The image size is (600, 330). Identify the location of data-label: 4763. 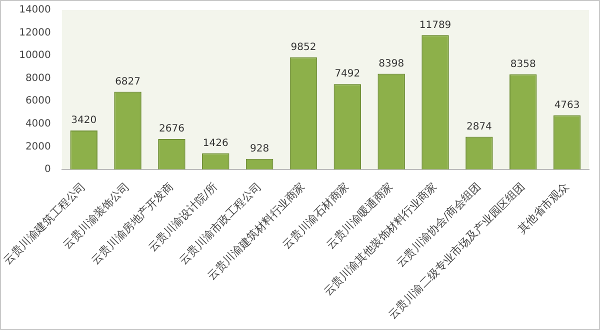
(567, 105).